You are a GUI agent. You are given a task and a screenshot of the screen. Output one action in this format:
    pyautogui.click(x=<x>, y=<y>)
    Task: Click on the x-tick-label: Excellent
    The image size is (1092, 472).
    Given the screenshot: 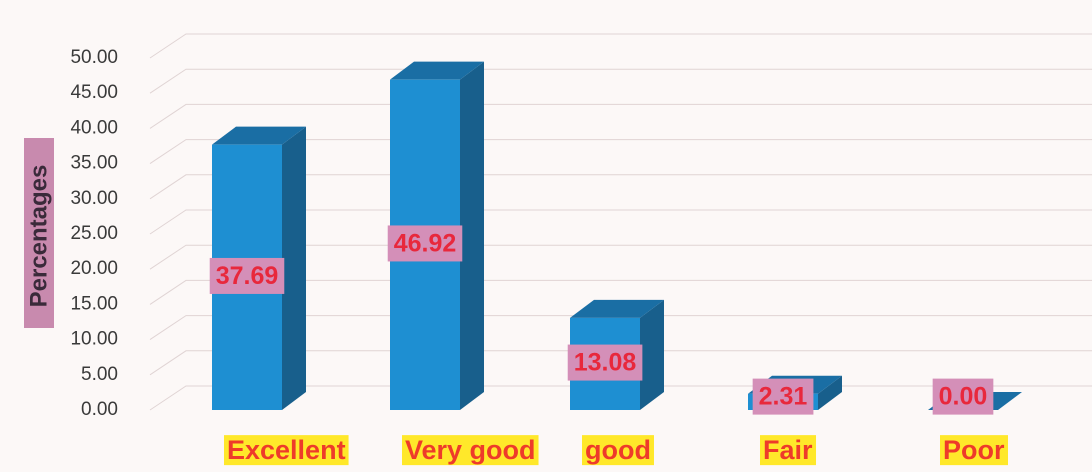 What is the action you would take?
    pyautogui.click(x=286, y=450)
    